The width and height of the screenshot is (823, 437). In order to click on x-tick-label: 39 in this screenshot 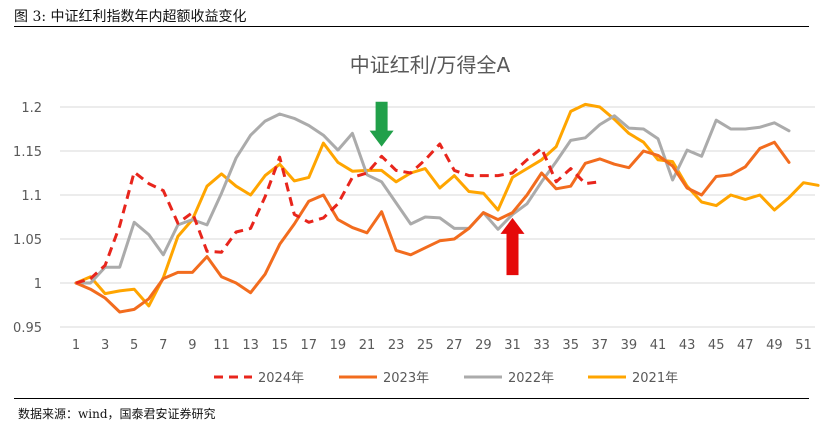, I will do `click(629, 345)`.